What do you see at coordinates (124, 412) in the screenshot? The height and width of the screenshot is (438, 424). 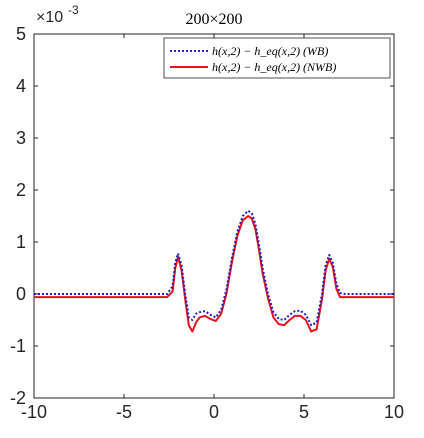 I see `x-tick-label: -5` at bounding box center [124, 412].